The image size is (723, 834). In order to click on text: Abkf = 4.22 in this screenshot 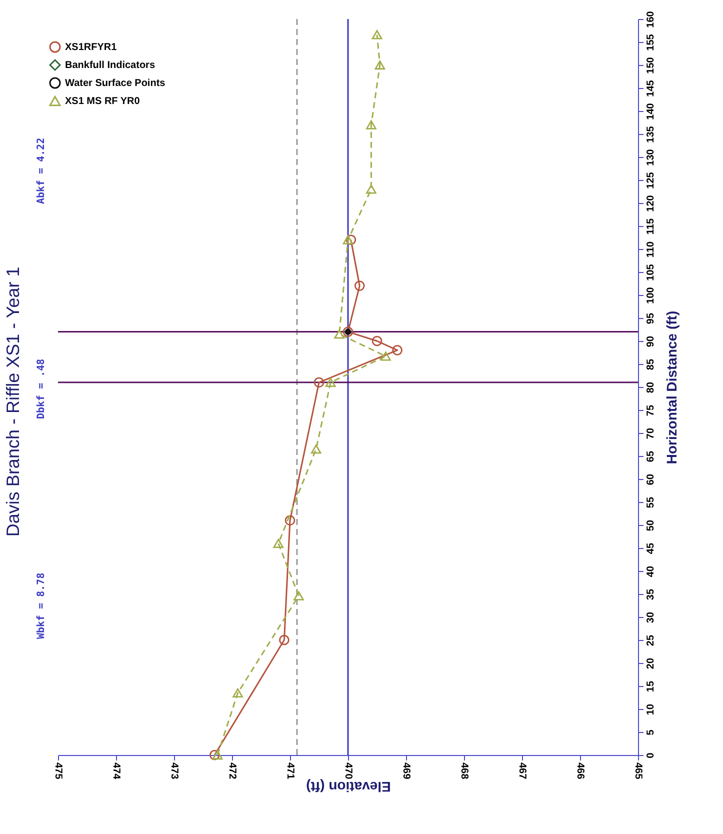, I will do `click(41, 171)`.